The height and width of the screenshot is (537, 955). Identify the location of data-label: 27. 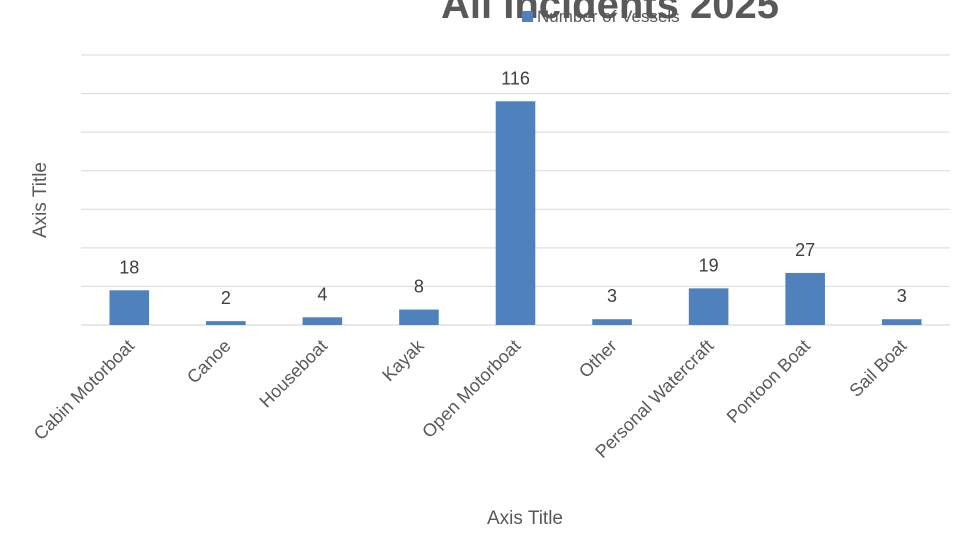
(805, 250).